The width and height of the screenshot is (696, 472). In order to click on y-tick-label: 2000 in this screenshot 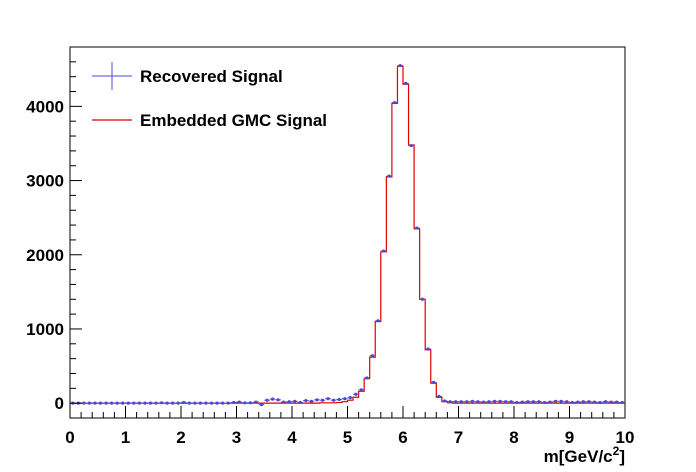, I will do `click(45, 255)`.